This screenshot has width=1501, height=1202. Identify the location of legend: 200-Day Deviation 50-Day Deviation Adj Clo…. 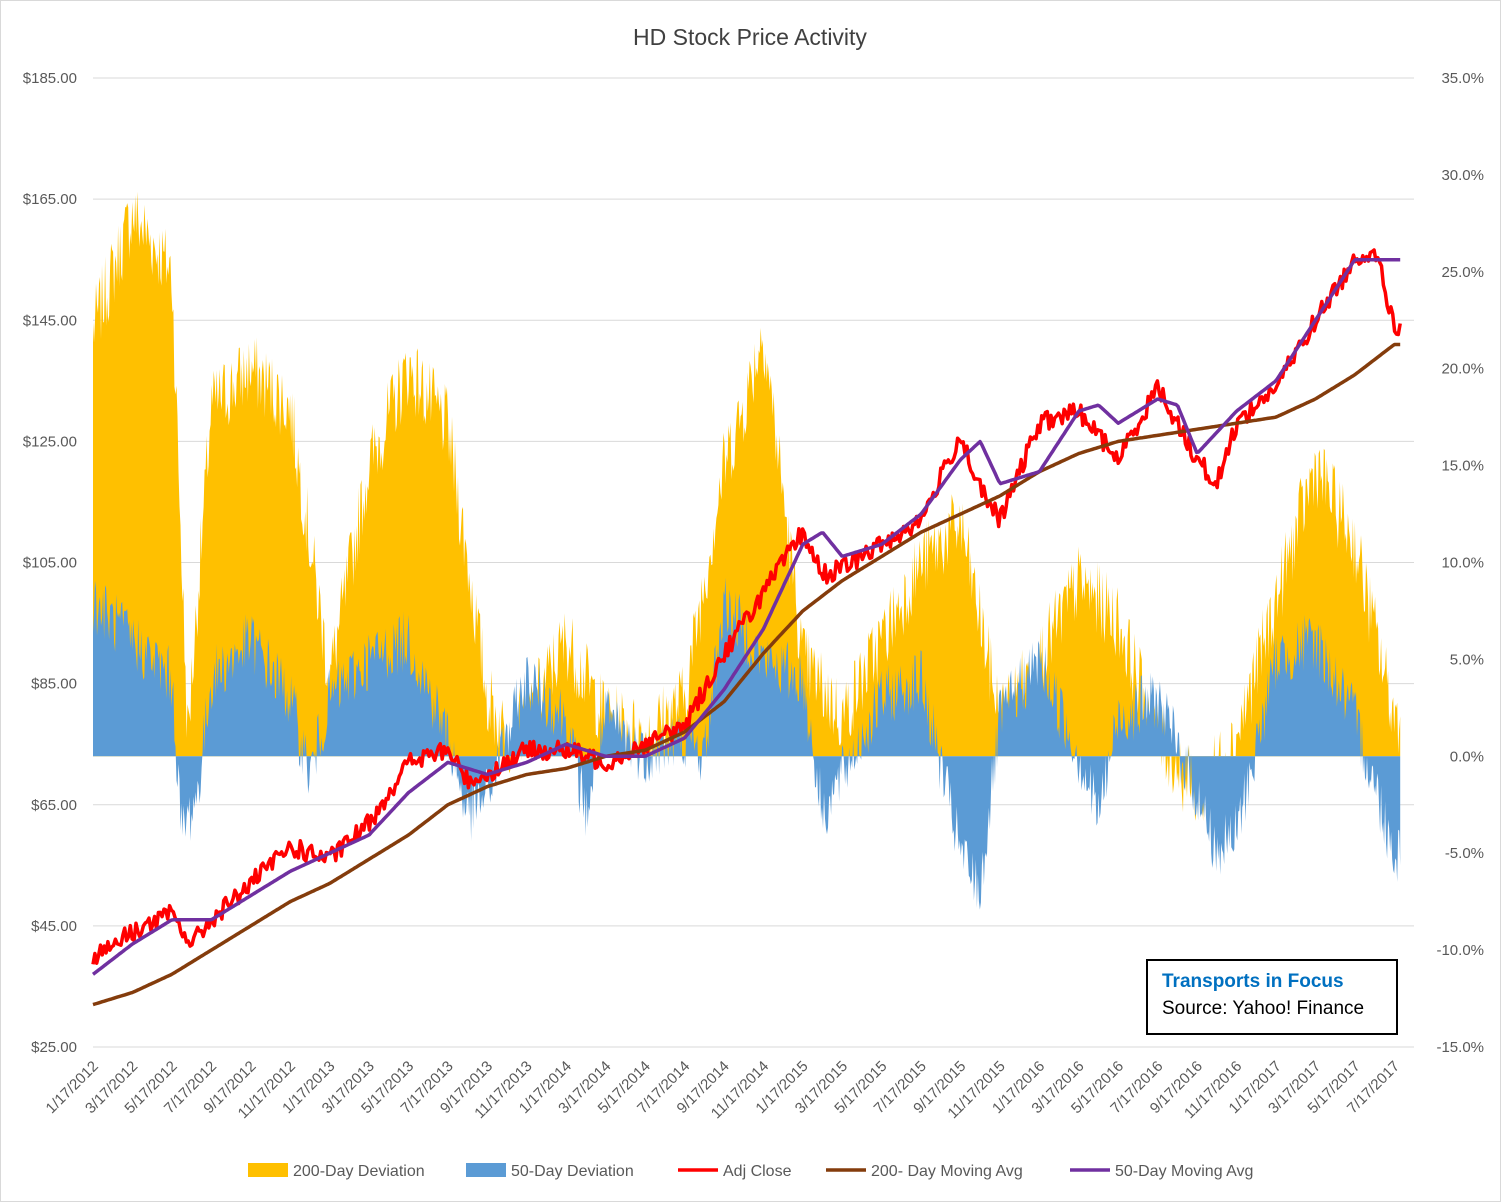
(750, 1171).